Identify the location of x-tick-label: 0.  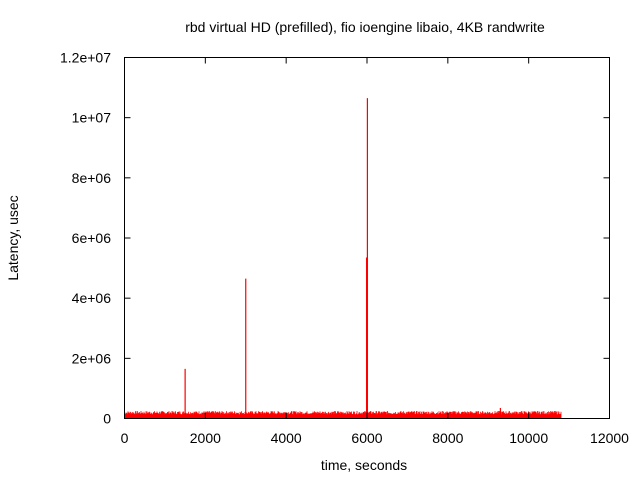
(125, 438).